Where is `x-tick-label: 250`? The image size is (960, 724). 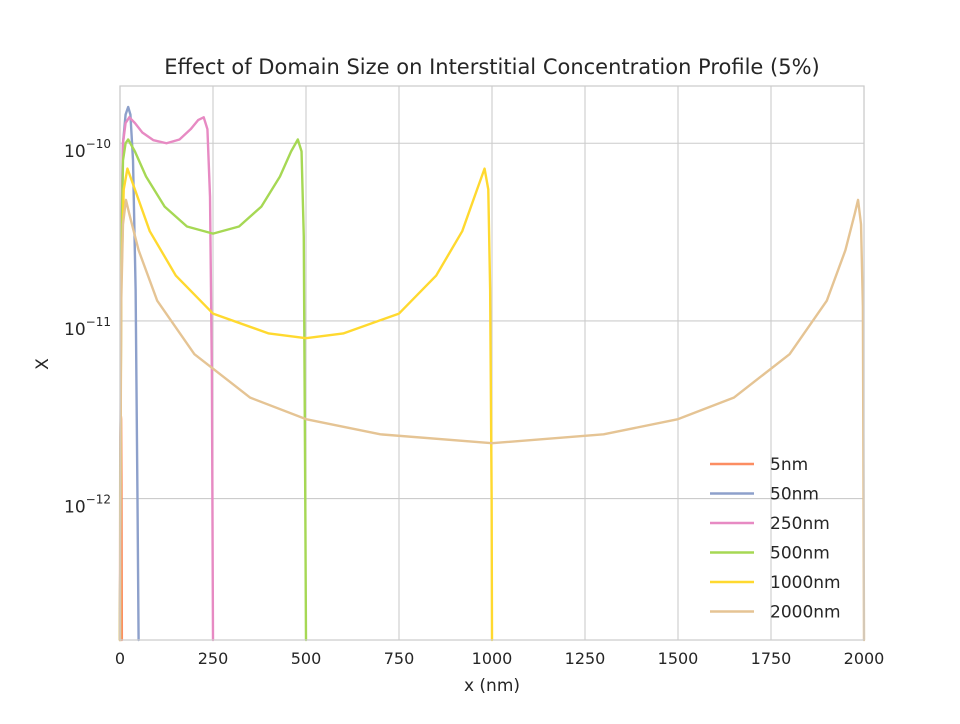
x-tick-label: 250 is located at coordinates (213, 658).